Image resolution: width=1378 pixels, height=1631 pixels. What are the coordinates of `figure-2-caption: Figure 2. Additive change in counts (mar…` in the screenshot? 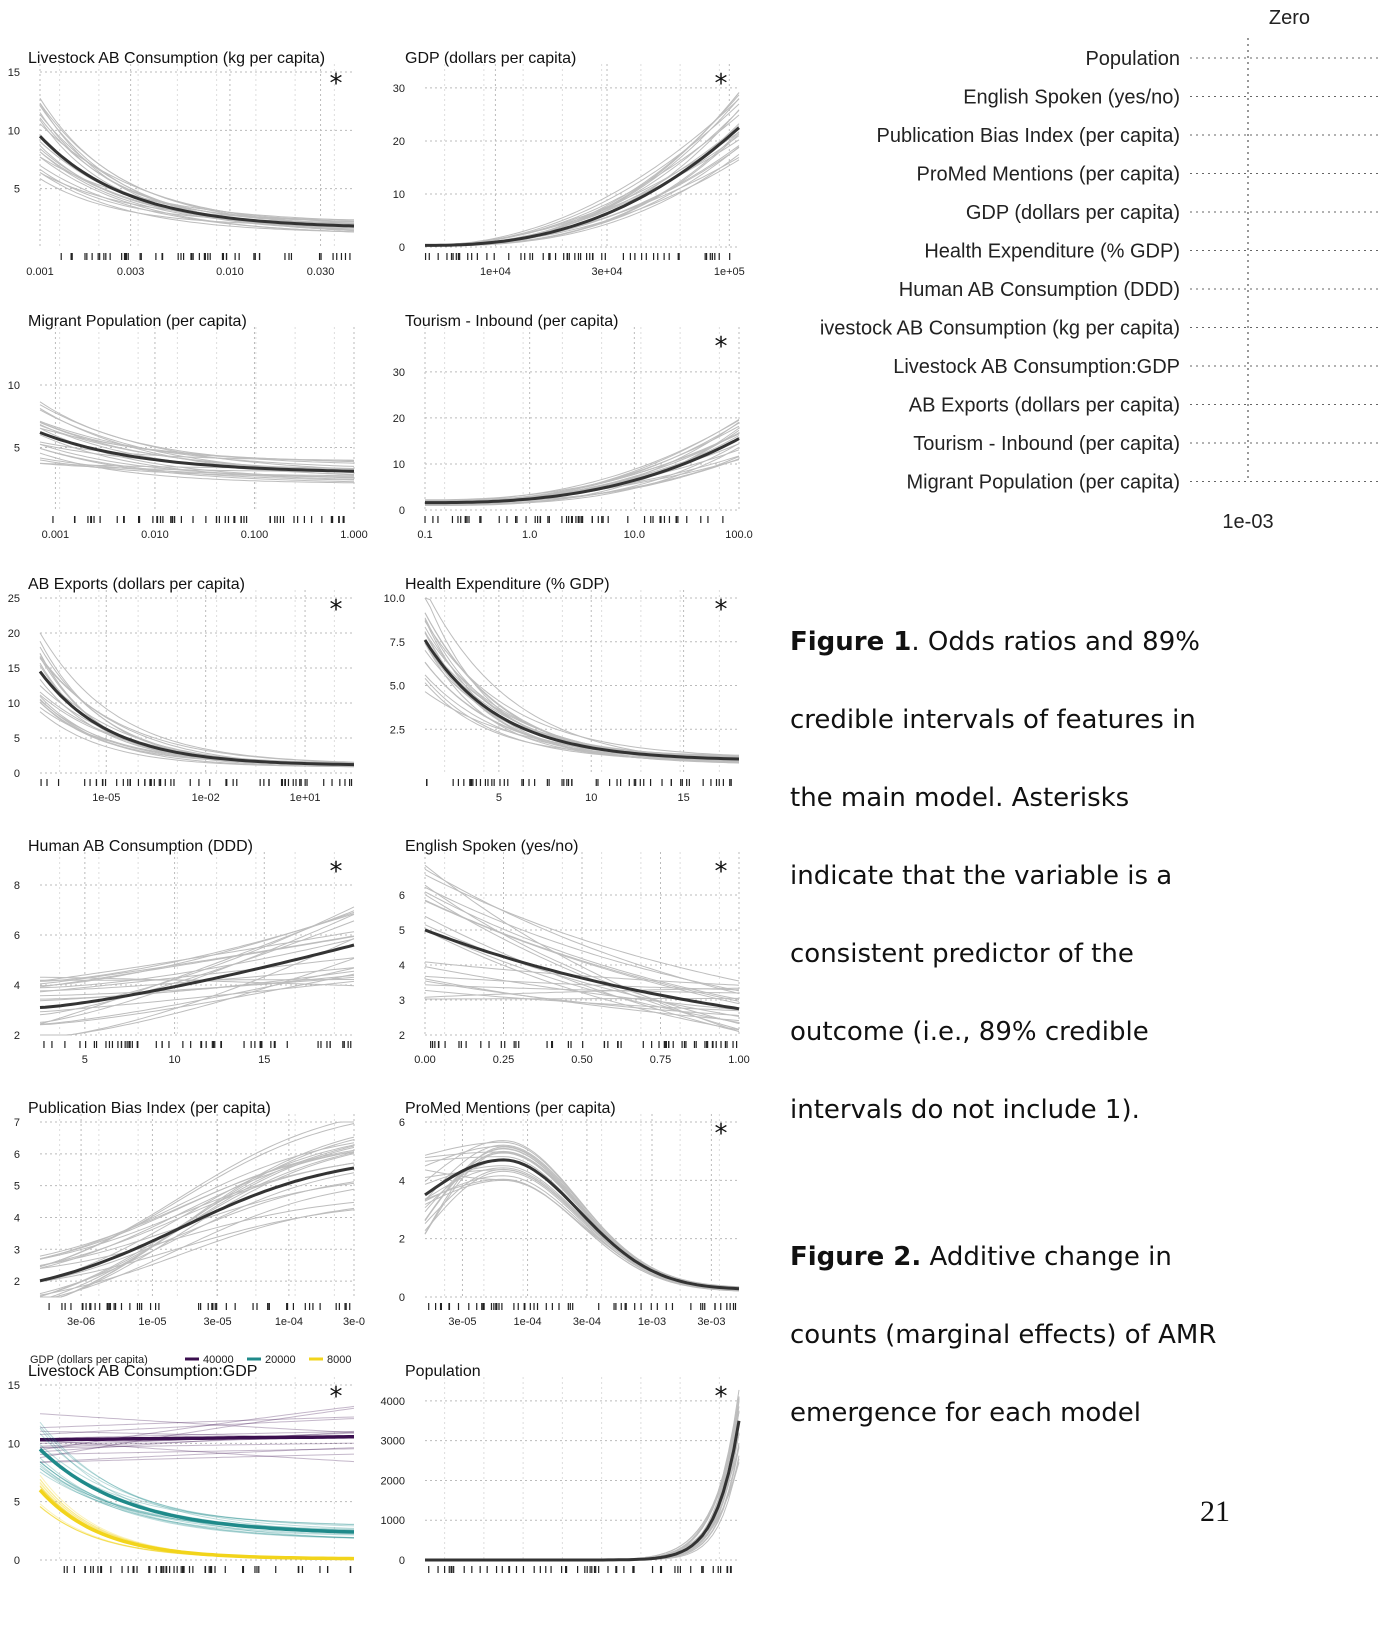 It's located at (1070, 1335).